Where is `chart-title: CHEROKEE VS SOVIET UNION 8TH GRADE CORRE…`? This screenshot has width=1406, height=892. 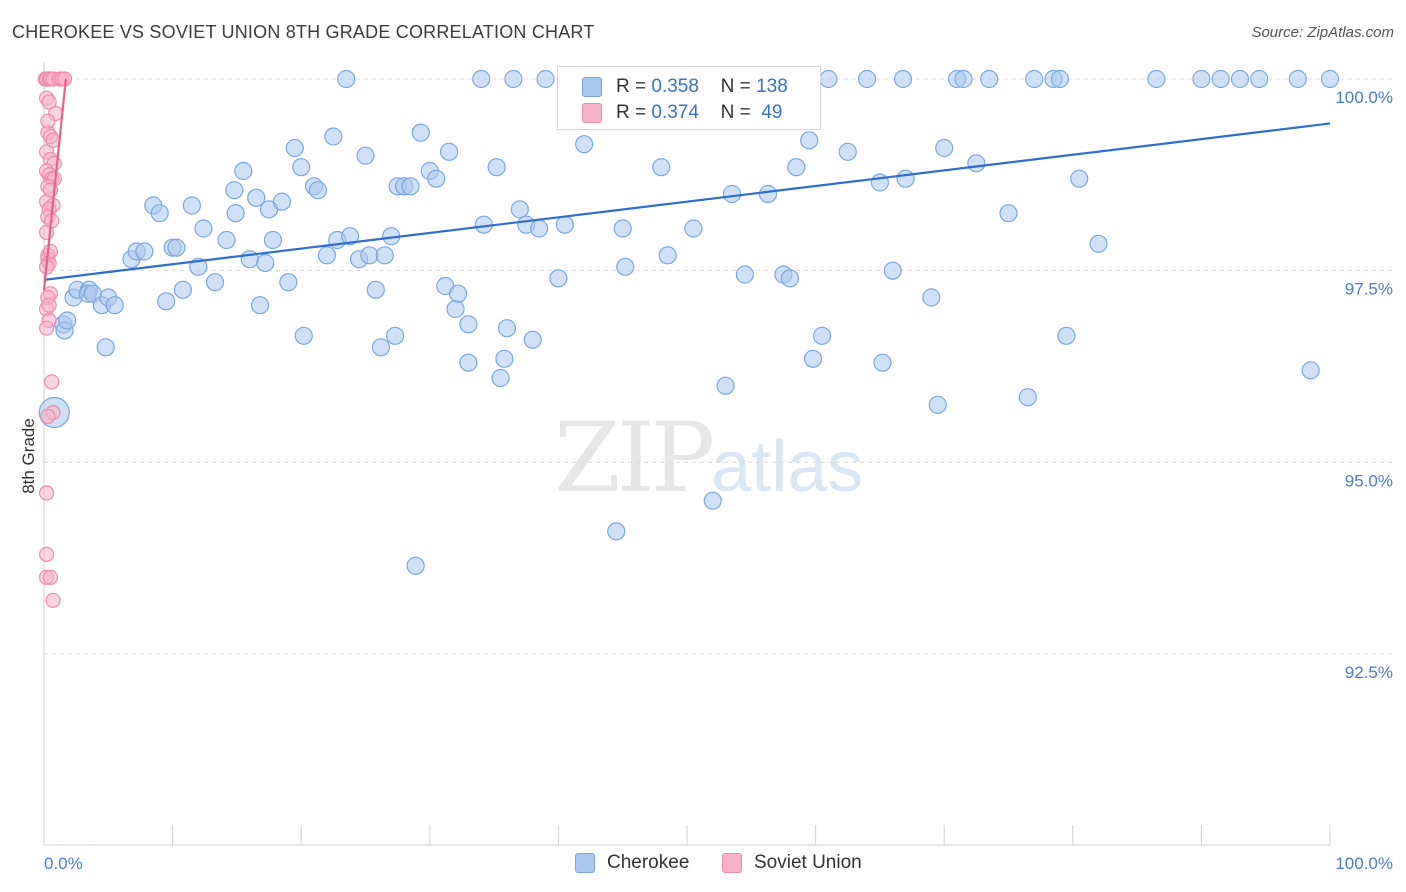 chart-title: CHEROKEE VS SOVIET UNION 8TH GRADE CORRE… is located at coordinates (303, 32).